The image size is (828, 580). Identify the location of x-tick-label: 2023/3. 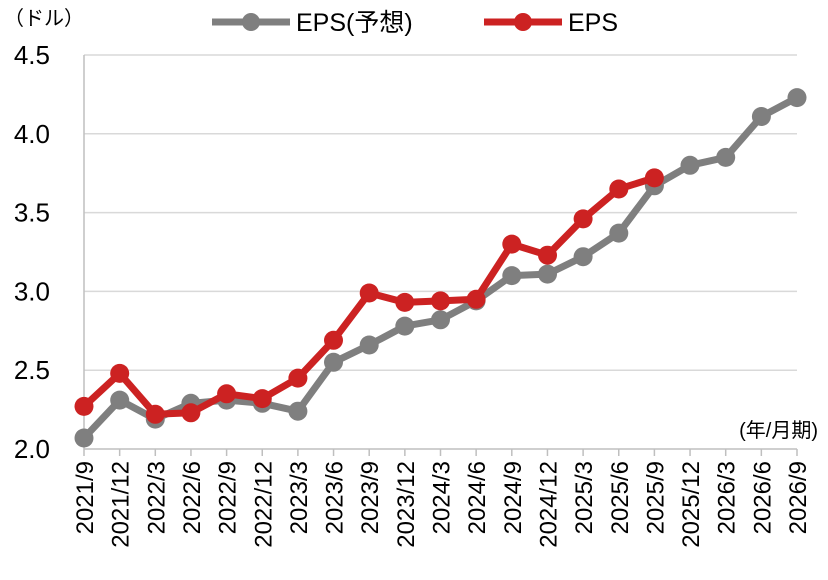
(299, 497).